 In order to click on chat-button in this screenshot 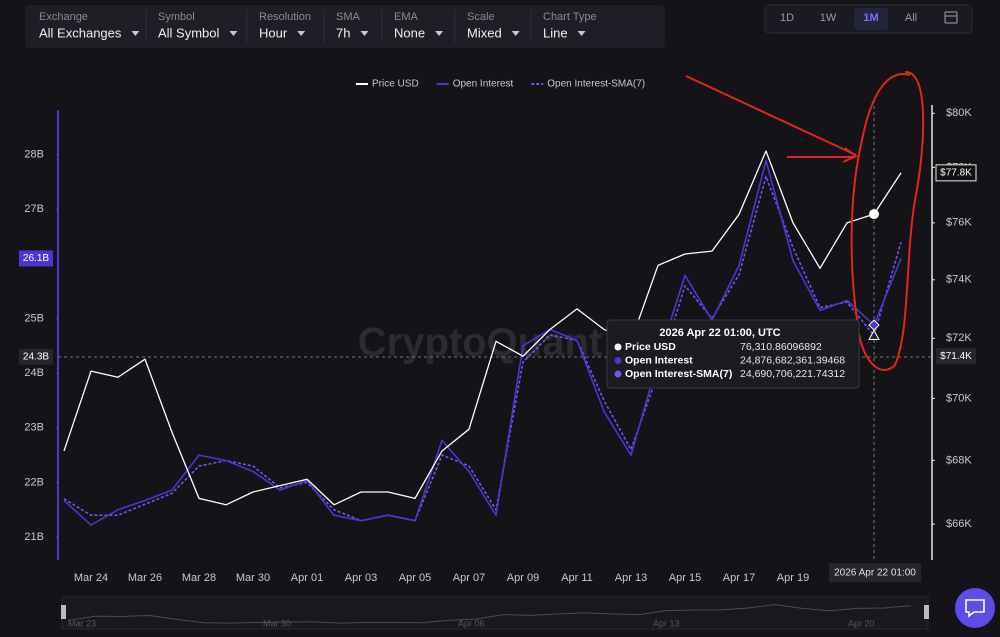, I will do `click(975, 608)`.